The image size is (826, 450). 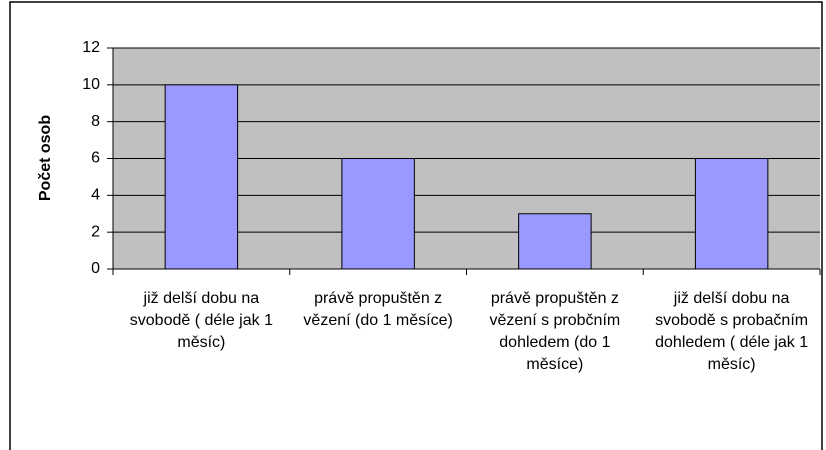 I want to click on y-tick-label: 8, so click(x=95, y=121).